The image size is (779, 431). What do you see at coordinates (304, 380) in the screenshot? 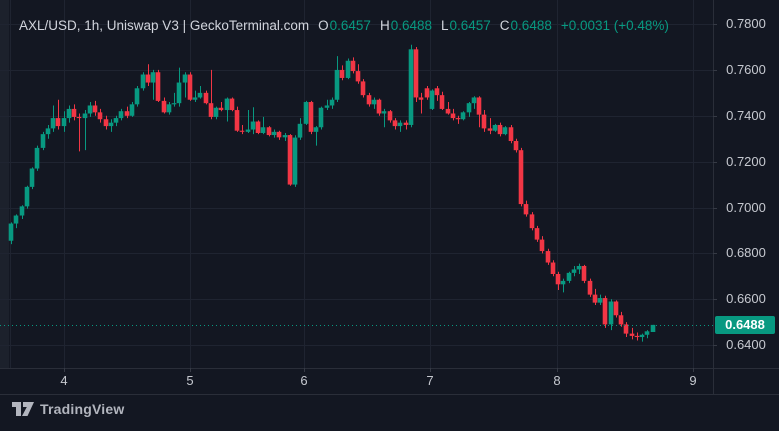
I see `time-axis-label: 6` at bounding box center [304, 380].